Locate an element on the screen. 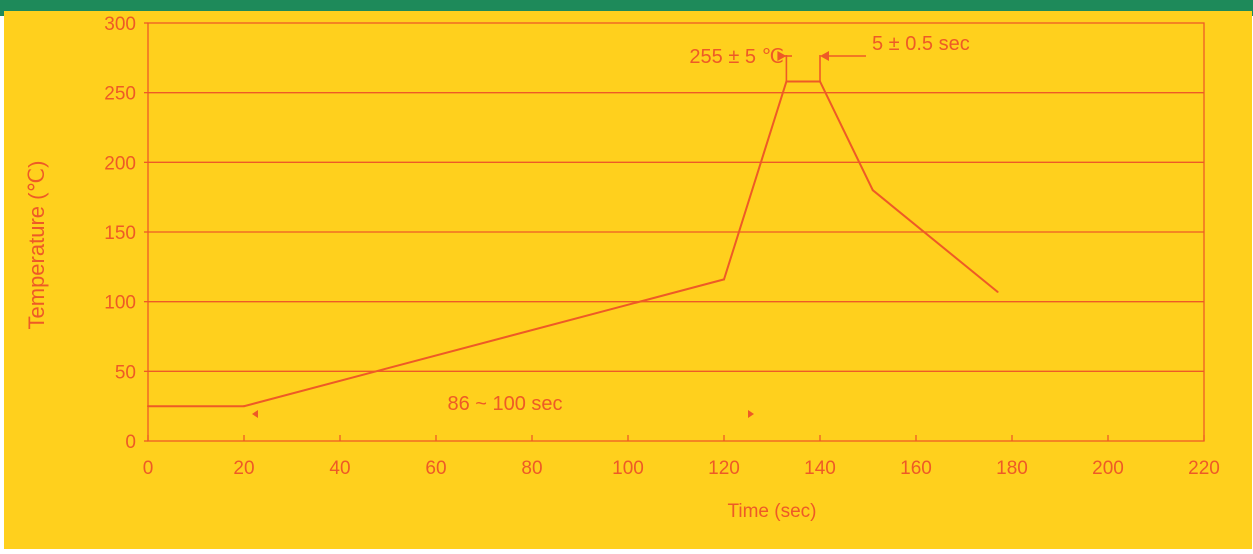 Image resolution: width=1253 pixels, height=554 pixels. x-tick-label: 0 is located at coordinates (148, 468).